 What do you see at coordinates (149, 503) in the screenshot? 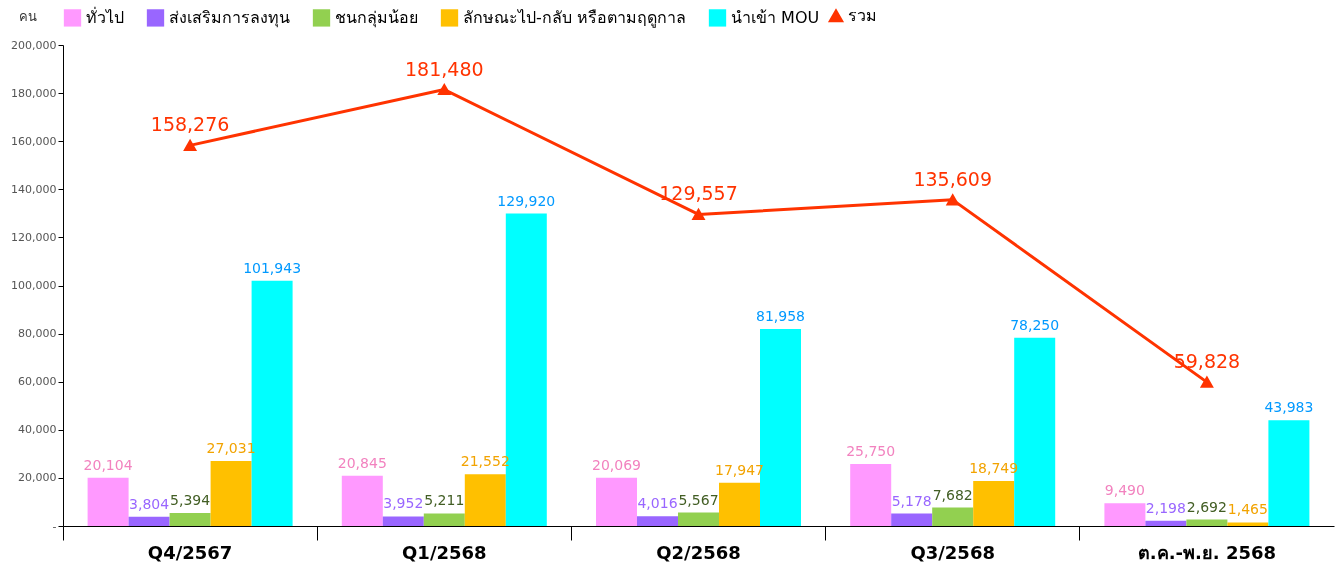
I see `data-label: 3,804` at bounding box center [149, 503].